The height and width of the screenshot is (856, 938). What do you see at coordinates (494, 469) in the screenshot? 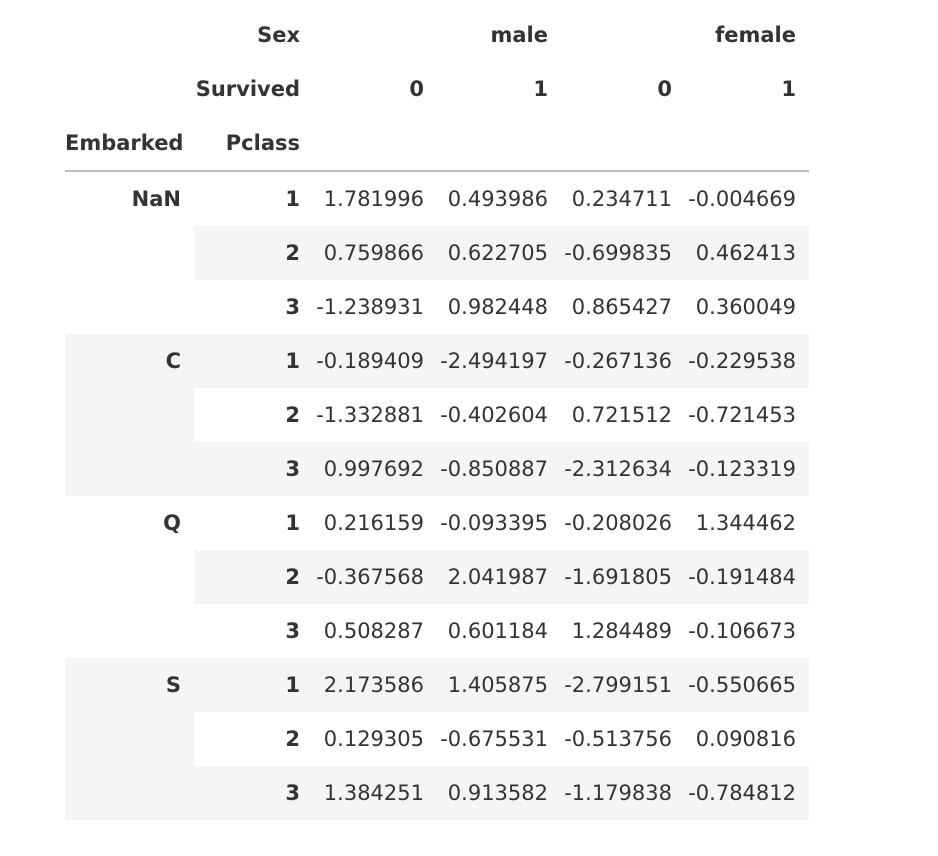
I see `value-cell: -0.850887` at bounding box center [494, 469].